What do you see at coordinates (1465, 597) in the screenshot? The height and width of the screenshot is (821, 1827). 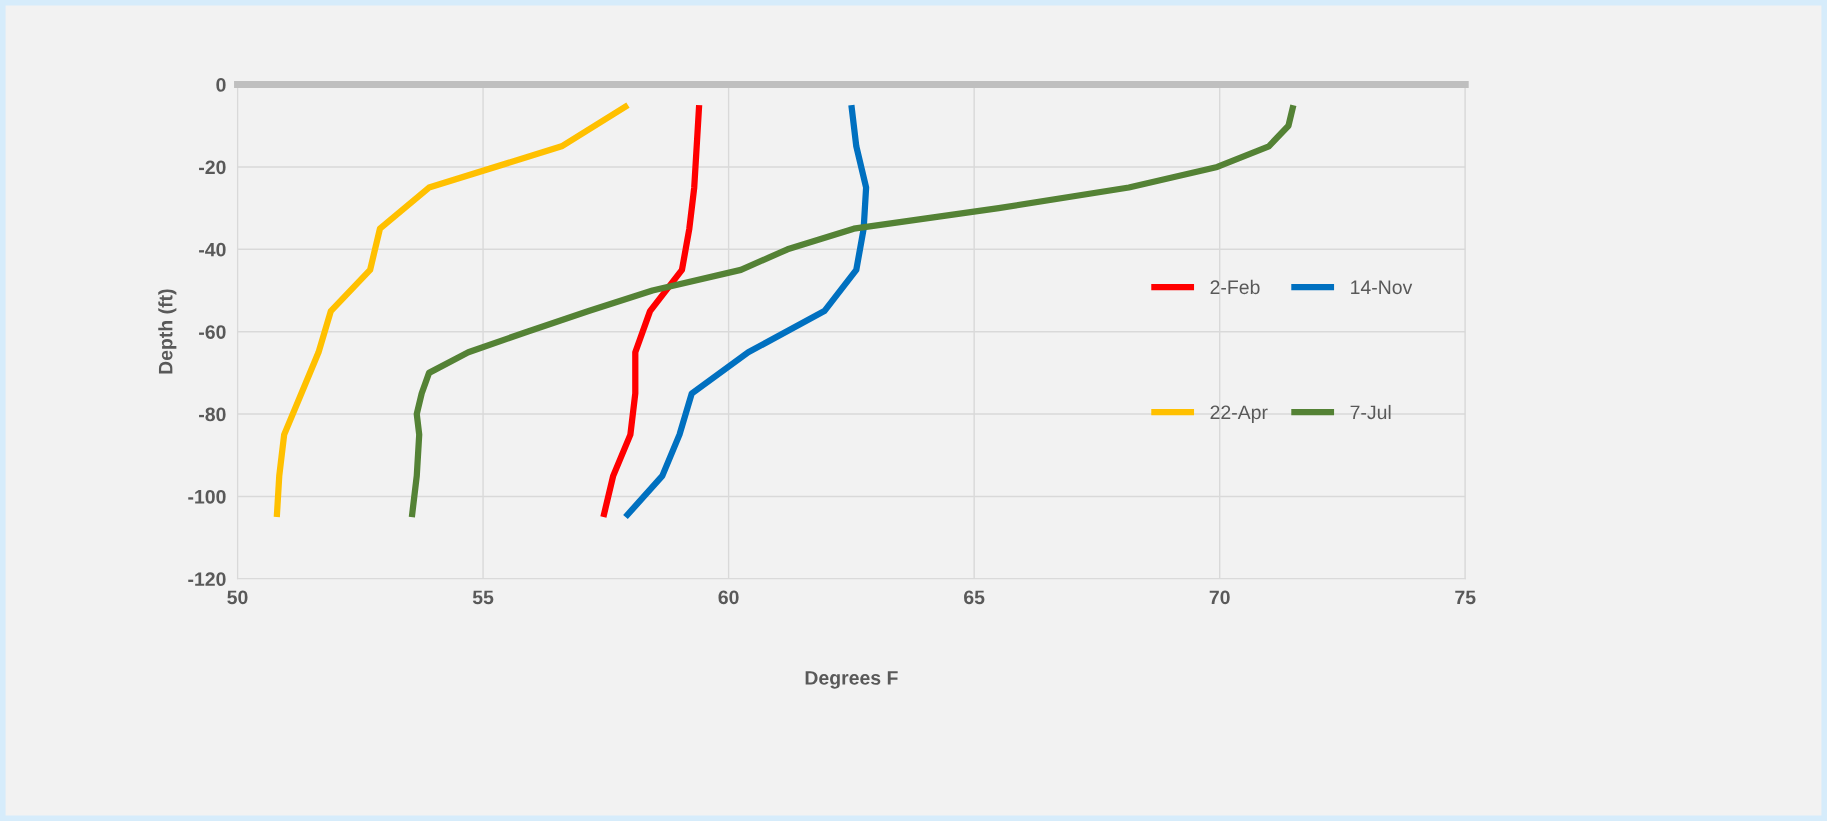 I see `x-tick-label: 75` at bounding box center [1465, 597].